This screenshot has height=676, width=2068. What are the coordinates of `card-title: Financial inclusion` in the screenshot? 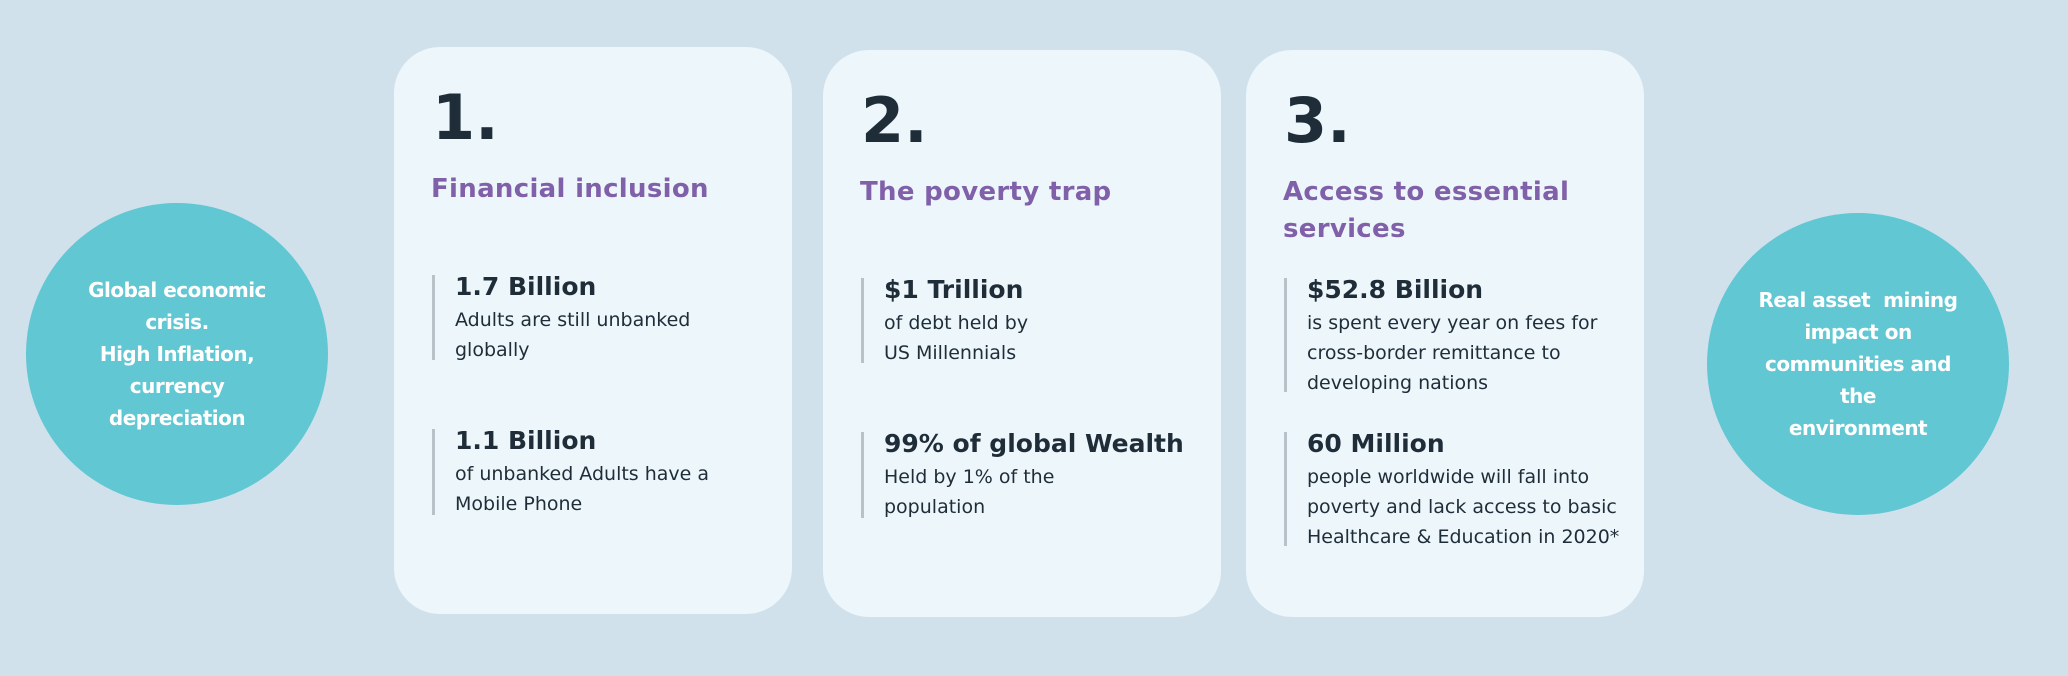 It's located at (570, 189).